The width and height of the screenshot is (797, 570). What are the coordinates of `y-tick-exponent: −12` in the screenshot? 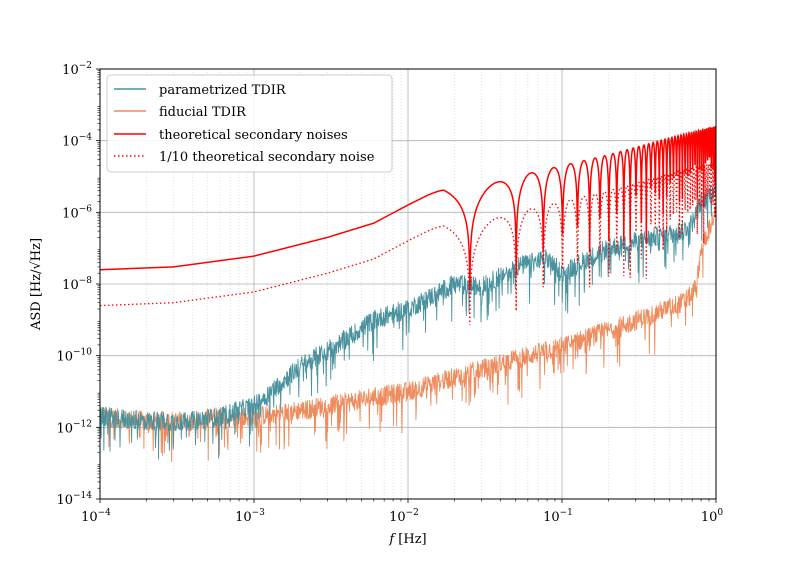 It's located at (82, 424).